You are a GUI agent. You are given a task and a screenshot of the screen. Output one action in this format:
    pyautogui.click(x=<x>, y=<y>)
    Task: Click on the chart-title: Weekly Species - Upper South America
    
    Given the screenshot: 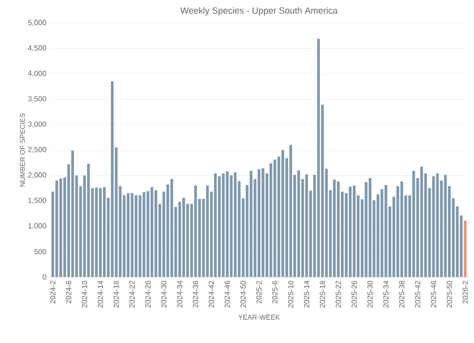 What is the action you would take?
    pyautogui.click(x=259, y=11)
    